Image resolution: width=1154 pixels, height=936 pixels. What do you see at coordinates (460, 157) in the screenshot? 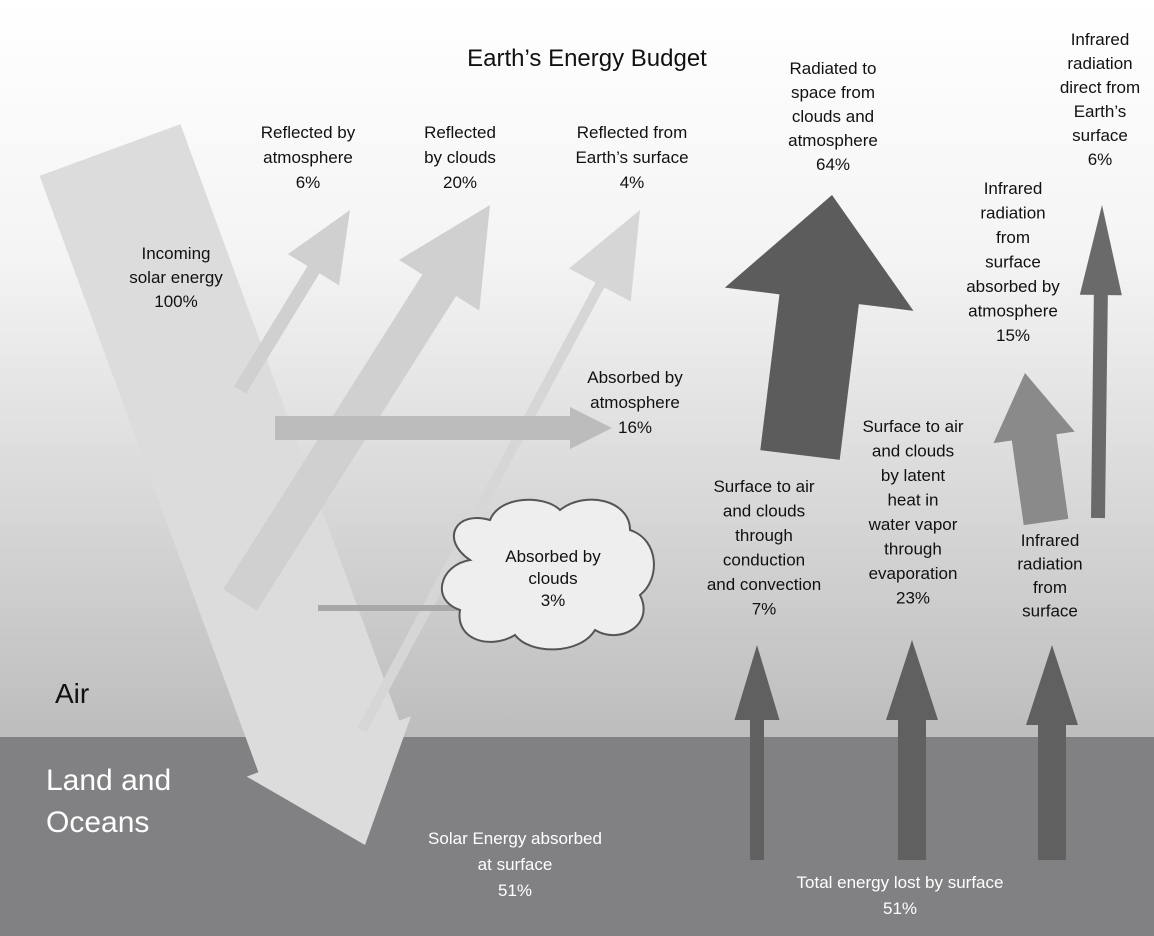
I see `label-line: by clouds` at bounding box center [460, 157].